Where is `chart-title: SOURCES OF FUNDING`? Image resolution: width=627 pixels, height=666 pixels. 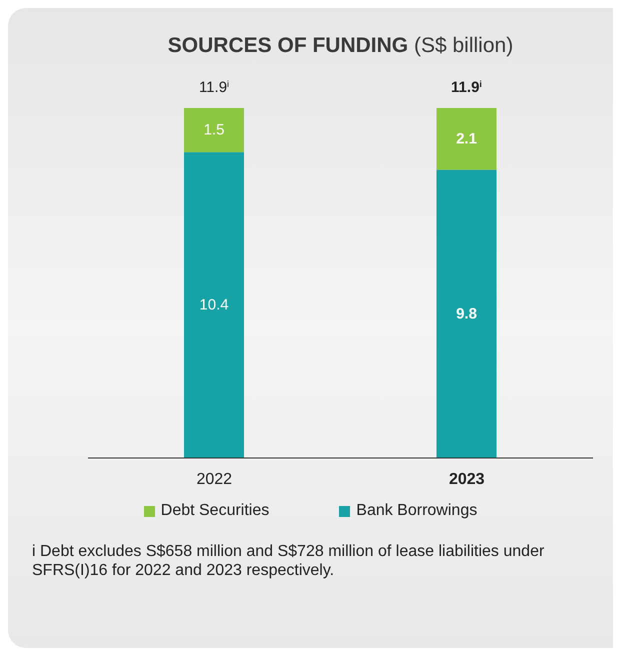
chart-title: SOURCES OF FUNDING is located at coordinates (288, 45).